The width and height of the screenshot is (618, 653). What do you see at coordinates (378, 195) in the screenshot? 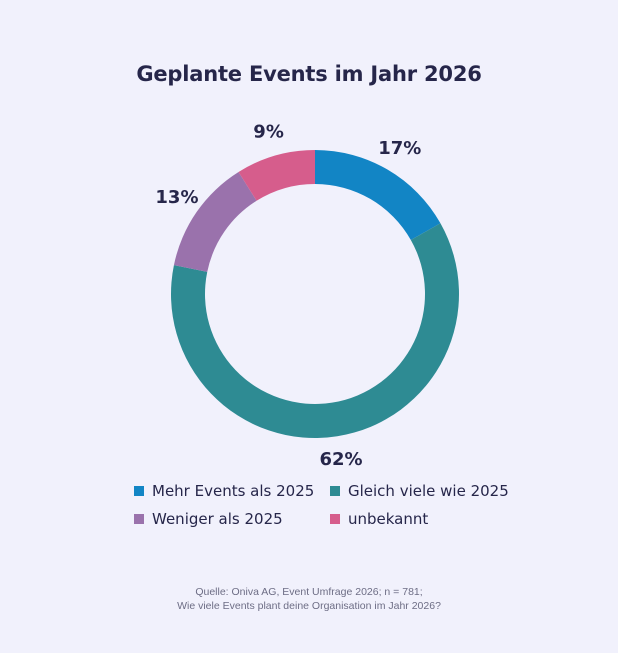
I see `donut-slice-mehr-events` at bounding box center [378, 195].